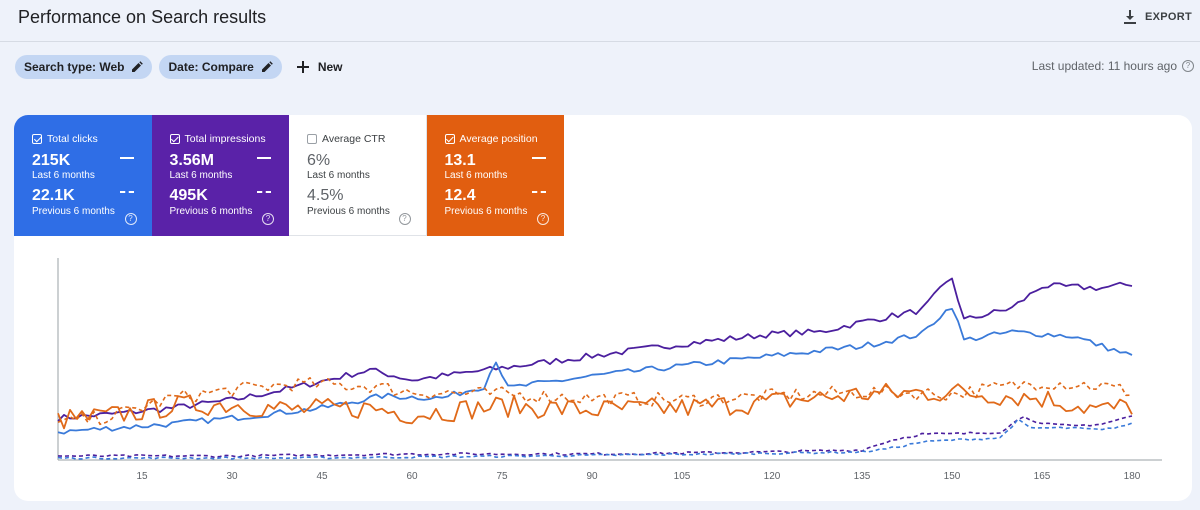  Describe the element at coordinates (74, 66) in the screenshot. I see `search-type-label: Search type: Web` at that location.